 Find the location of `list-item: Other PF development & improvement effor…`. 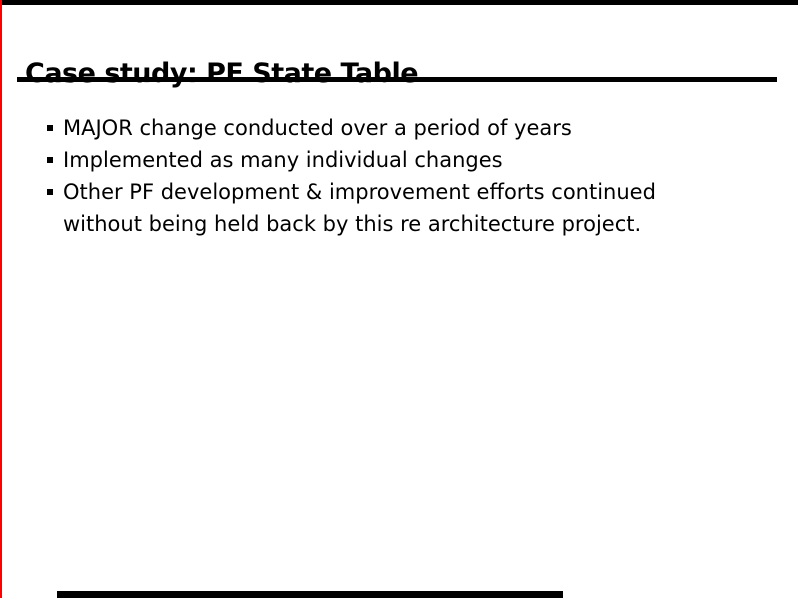

list-item: Other PF development & improvement effor… is located at coordinates (392, 208).